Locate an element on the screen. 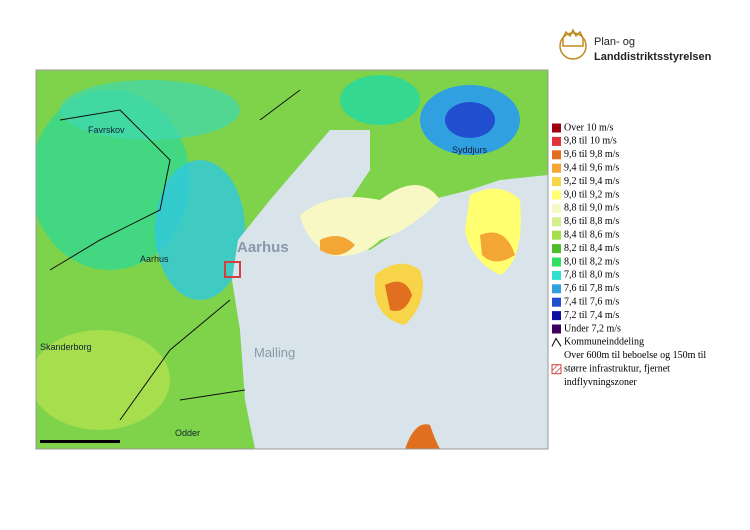  legend-label: 9,2 til 9,4 m/s is located at coordinates (591, 181).